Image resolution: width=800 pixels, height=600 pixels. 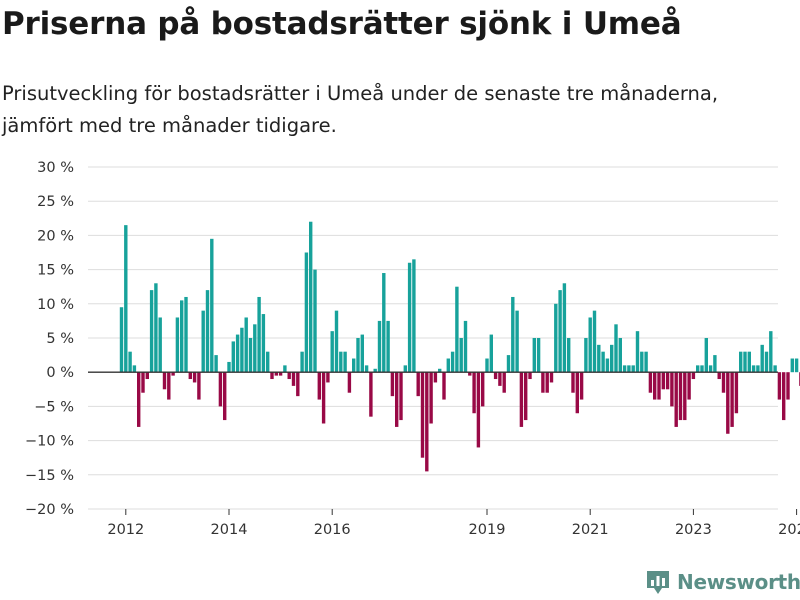 I want to click on y-tick-label: −10 %, so click(x=49, y=442).